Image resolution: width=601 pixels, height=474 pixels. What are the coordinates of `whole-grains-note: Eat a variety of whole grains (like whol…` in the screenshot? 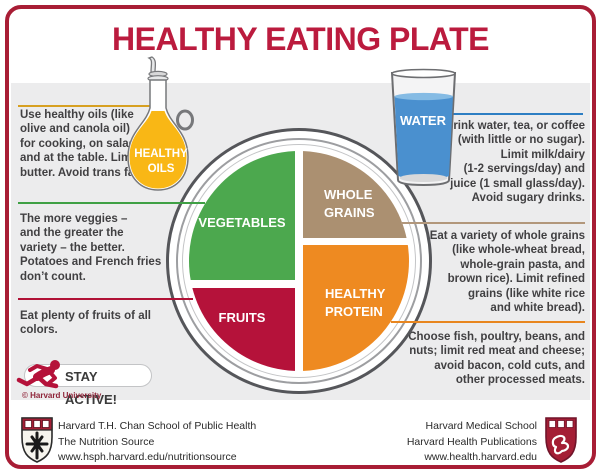 It's located at (507, 272).